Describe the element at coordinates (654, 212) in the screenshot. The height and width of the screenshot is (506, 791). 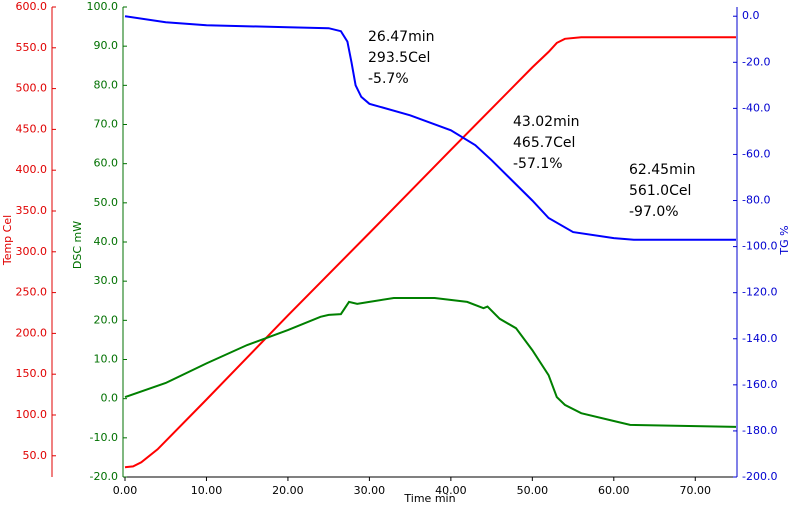
I see `annotation: -97.0%` at that location.